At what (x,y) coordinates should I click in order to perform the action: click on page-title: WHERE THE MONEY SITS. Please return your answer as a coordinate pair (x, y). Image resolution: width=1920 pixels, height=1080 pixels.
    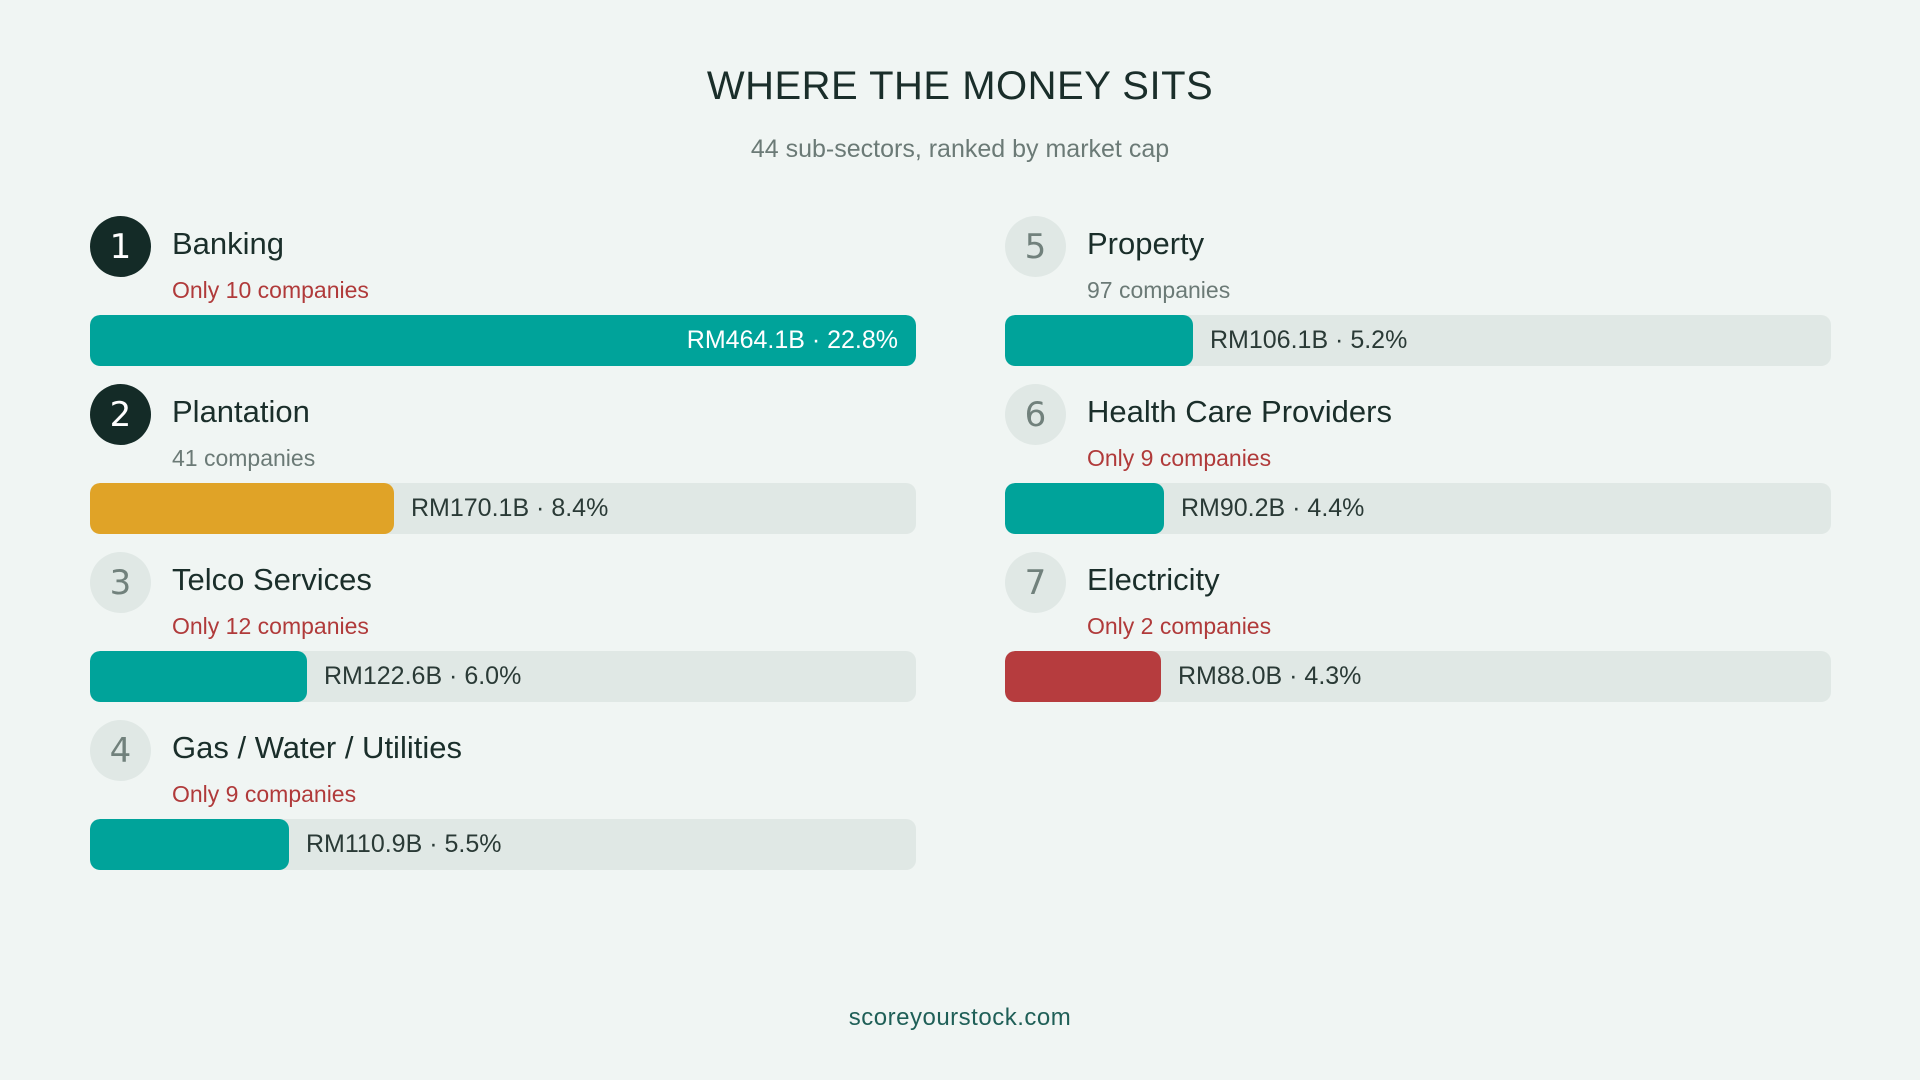
    Looking at the image, I should click on (960, 86).